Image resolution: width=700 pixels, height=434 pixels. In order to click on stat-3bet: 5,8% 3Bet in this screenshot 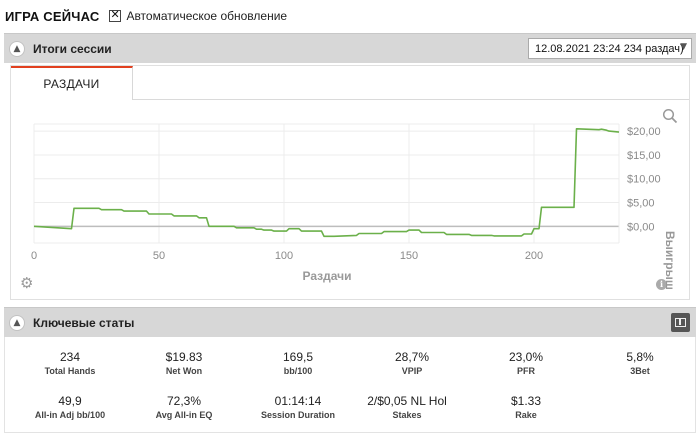, I will do `click(640, 363)`.